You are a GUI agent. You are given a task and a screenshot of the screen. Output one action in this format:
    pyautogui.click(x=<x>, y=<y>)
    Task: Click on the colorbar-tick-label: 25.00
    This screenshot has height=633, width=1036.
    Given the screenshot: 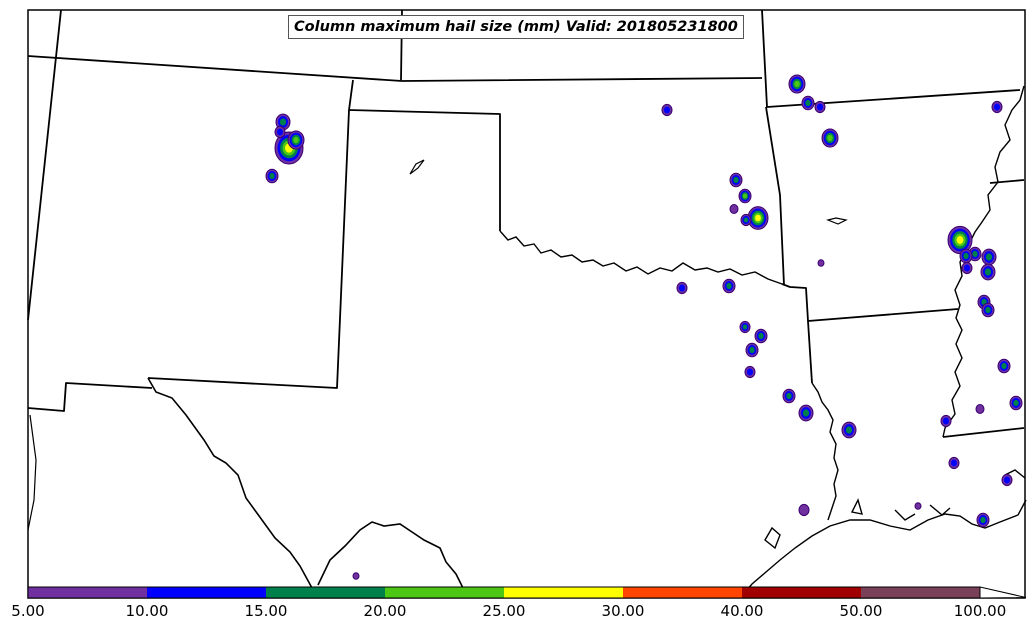 What is the action you would take?
    pyautogui.click(x=504, y=611)
    